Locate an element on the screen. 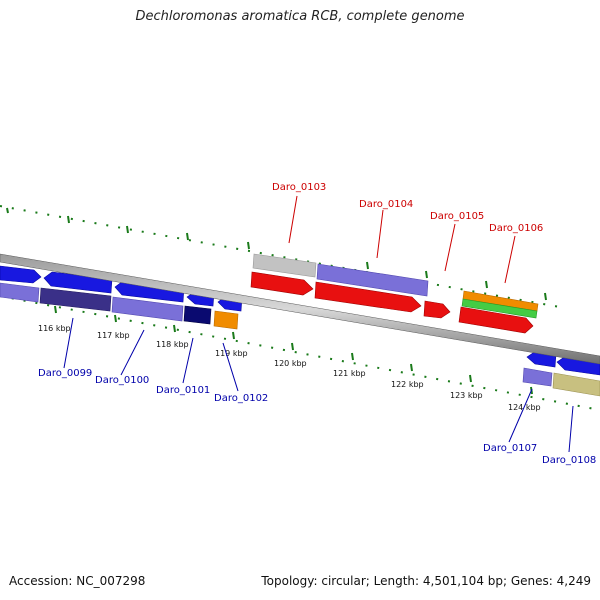 The height and width of the screenshot is (600, 600). callouts-top is located at coordinates (402, 239).